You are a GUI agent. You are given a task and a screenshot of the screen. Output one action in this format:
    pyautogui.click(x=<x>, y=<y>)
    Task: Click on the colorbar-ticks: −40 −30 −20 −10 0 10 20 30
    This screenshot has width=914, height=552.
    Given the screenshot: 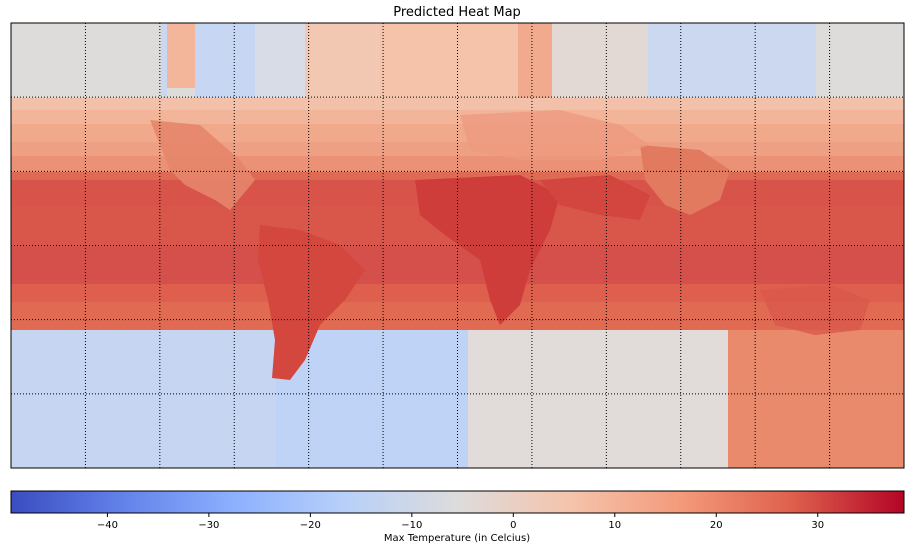 What is the action you would take?
    pyautogui.click(x=460, y=522)
    